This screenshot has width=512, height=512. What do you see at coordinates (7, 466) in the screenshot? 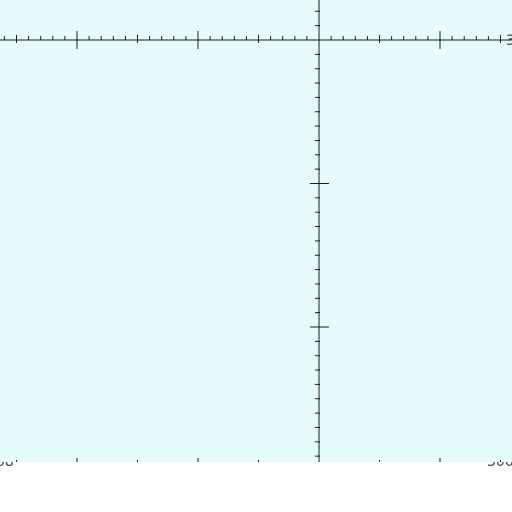
I see `bottom-left-label: 08` at bounding box center [7, 466].